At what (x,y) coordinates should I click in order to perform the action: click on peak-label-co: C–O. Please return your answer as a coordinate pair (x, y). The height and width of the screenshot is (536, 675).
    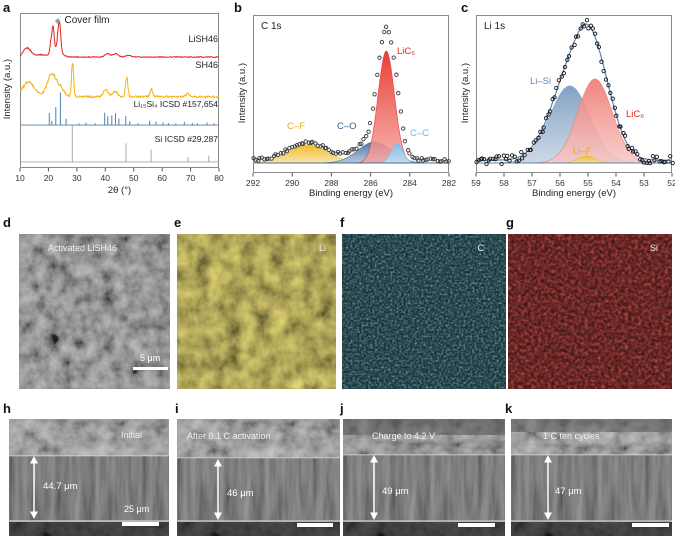
    Looking at the image, I should click on (347, 126).